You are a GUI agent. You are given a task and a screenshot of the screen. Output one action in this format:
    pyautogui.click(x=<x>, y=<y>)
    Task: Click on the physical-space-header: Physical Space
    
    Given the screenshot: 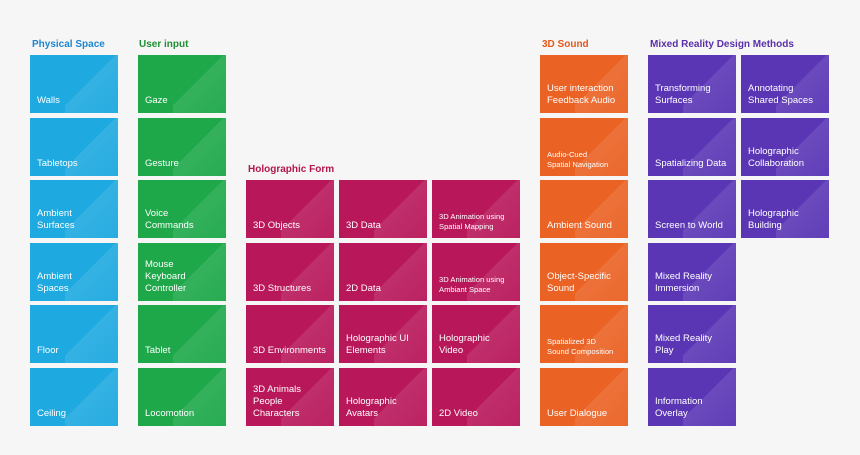 What is the action you would take?
    pyautogui.click(x=68, y=44)
    